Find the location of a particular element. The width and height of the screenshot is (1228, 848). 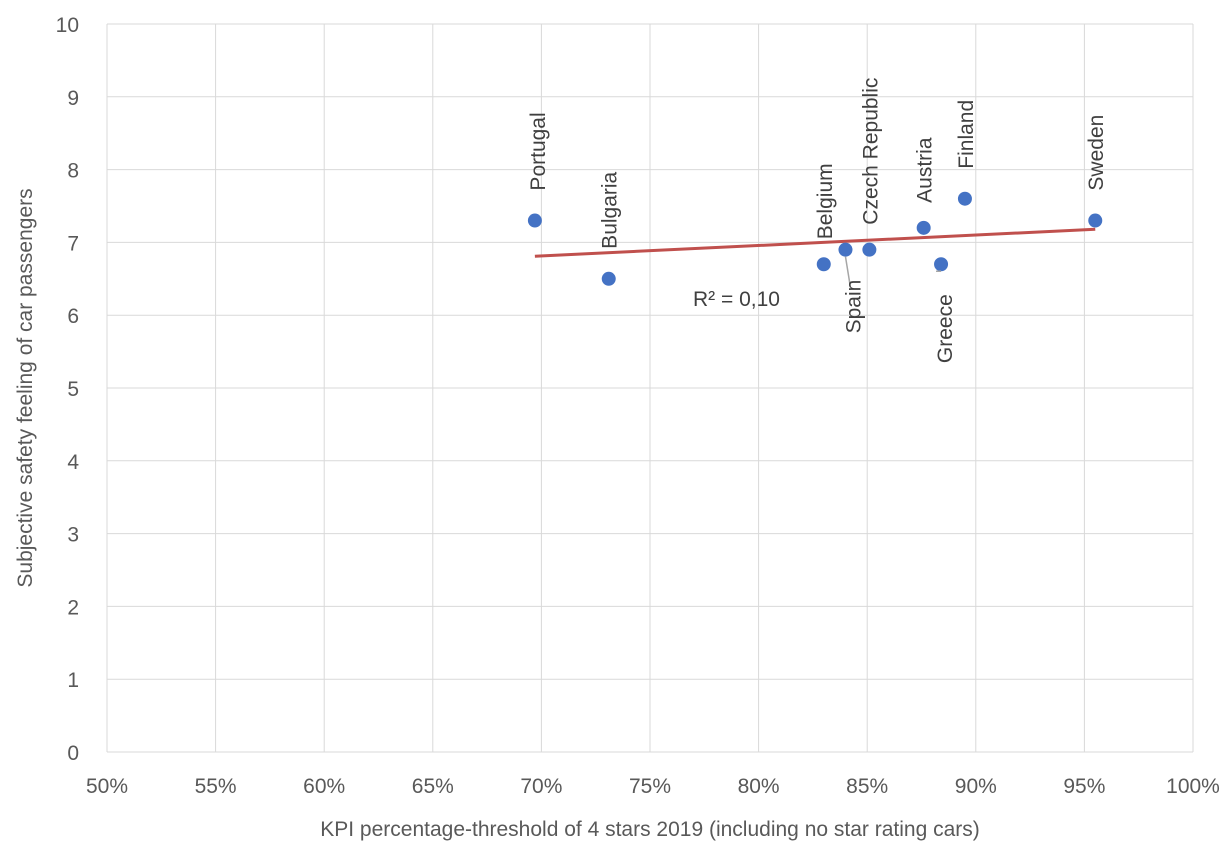

data-points is located at coordinates (815, 238).